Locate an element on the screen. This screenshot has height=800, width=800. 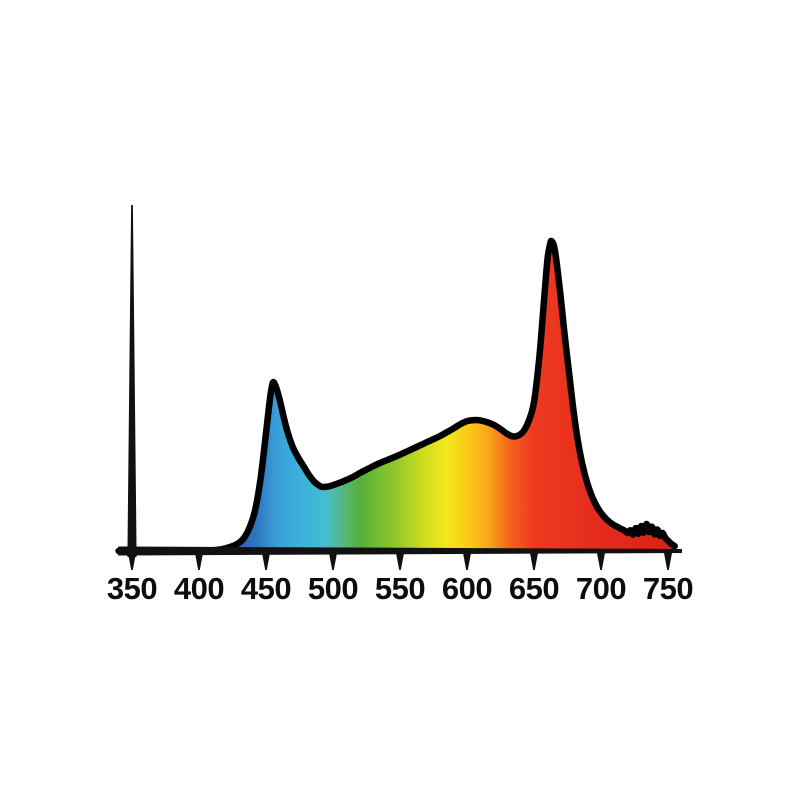
x-axis-tick-label-350: 350 is located at coordinates (132, 588).